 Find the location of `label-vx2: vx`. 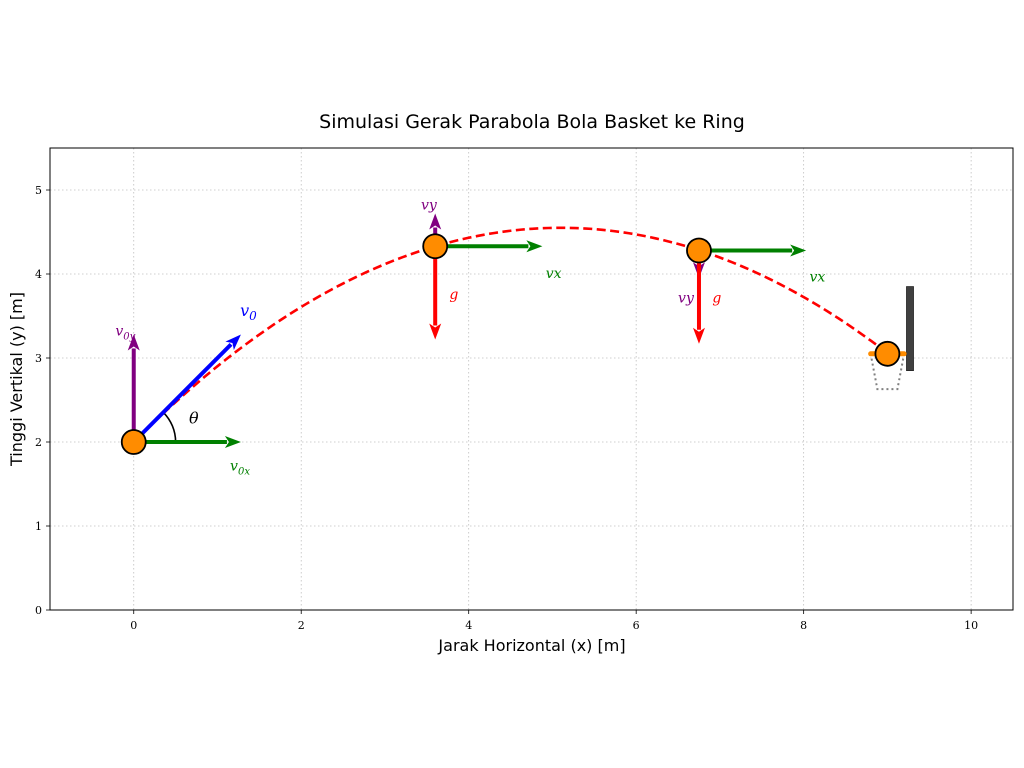

label-vx2: vx is located at coordinates (818, 278).